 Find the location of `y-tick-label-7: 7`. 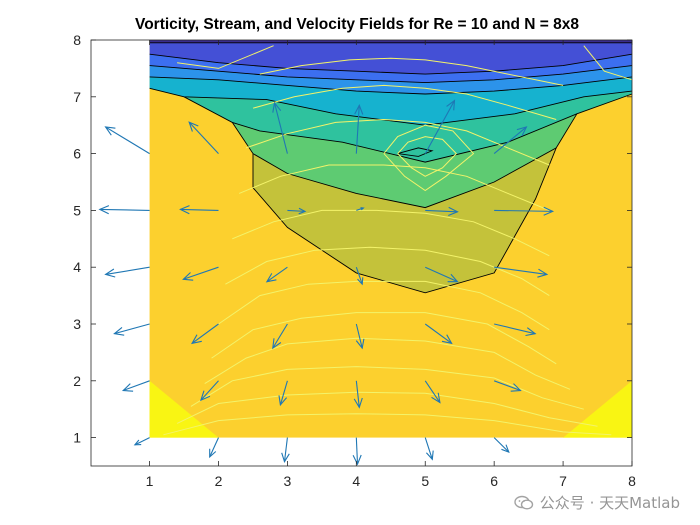

y-tick-label-7: 7 is located at coordinates (77, 97).